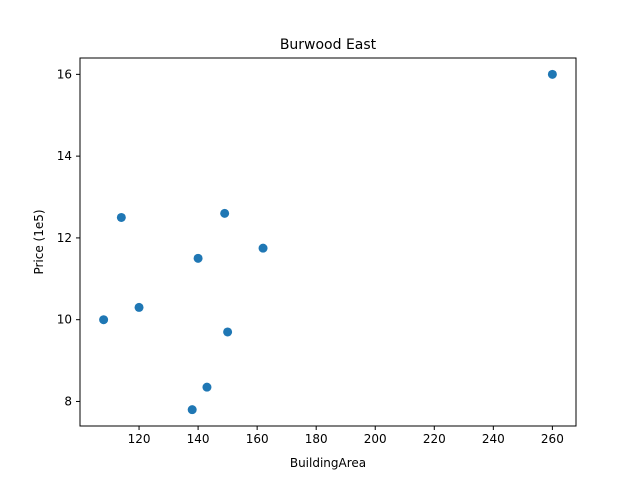 This screenshot has height=480, width=640. I want to click on x-tick-label-4: 200, so click(375, 439).